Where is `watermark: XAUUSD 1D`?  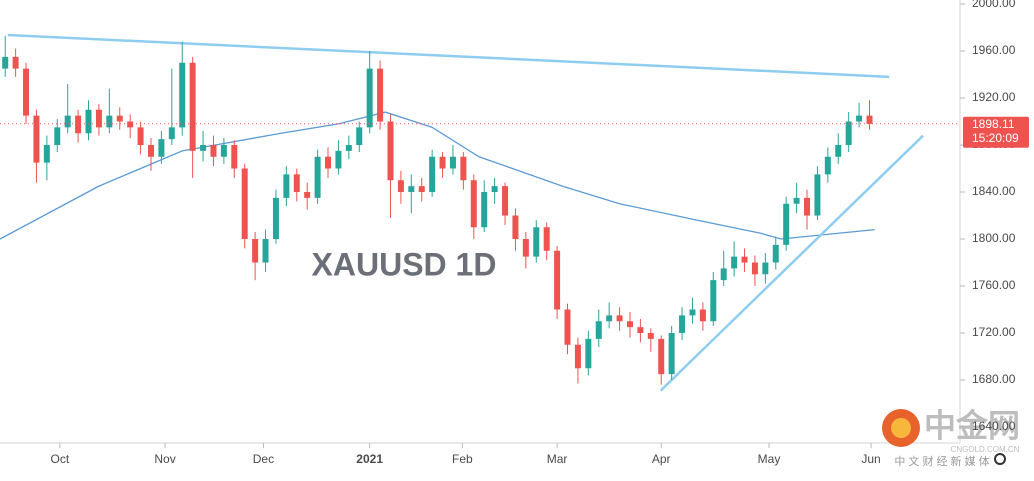
watermark: XAUUSD 1D is located at coordinates (404, 264).